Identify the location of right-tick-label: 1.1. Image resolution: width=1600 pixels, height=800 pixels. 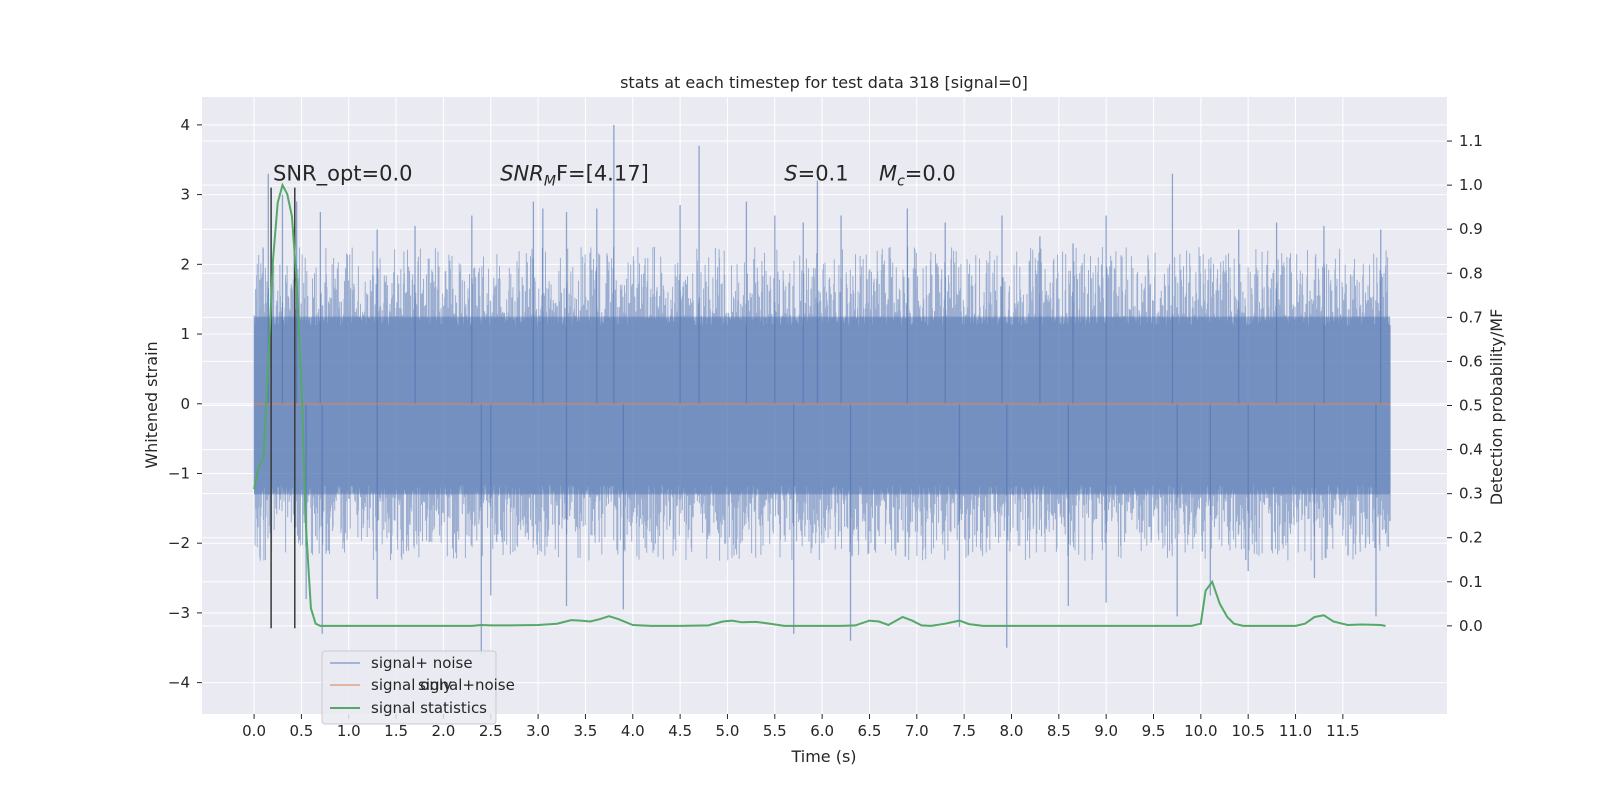
(1471, 141).